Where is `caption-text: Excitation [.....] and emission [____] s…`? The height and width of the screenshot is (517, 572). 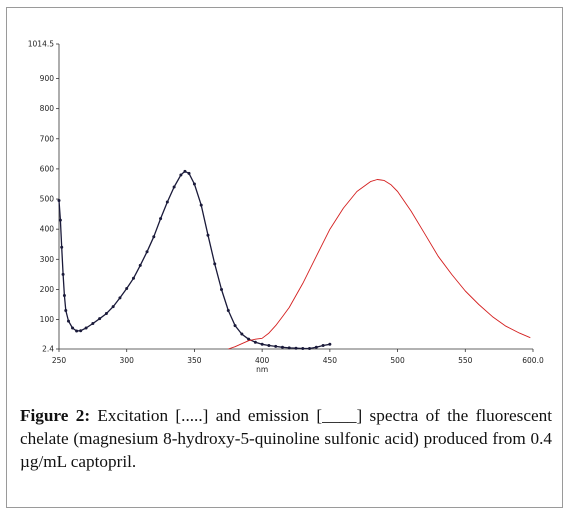 caption-text: Excitation [.....] and emission [____] s… is located at coordinates (286, 438).